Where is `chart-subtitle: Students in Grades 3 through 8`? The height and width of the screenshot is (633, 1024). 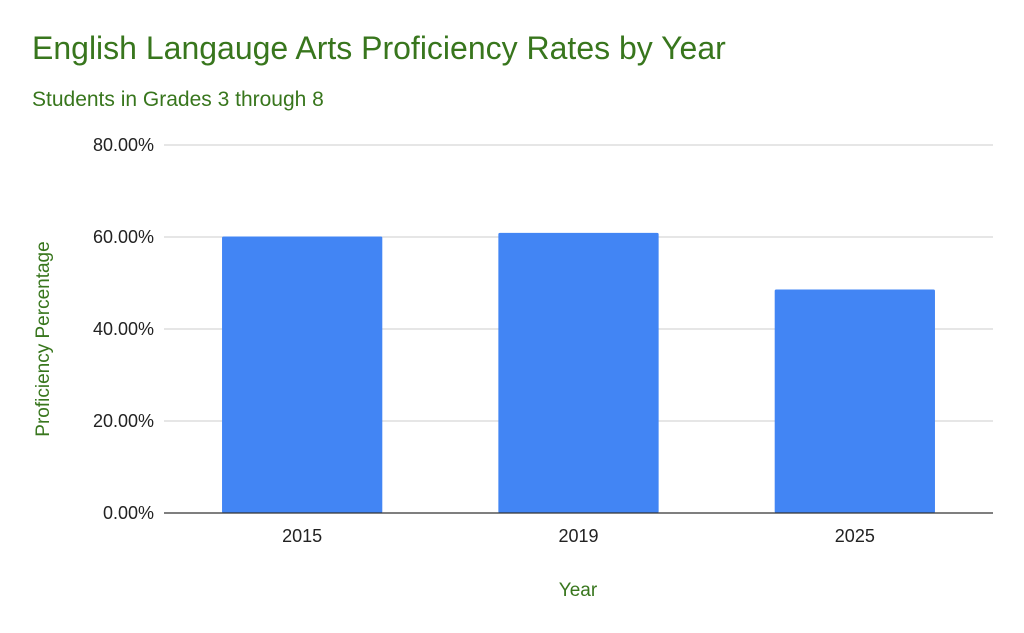 chart-subtitle: Students in Grades 3 through 8 is located at coordinates (178, 99).